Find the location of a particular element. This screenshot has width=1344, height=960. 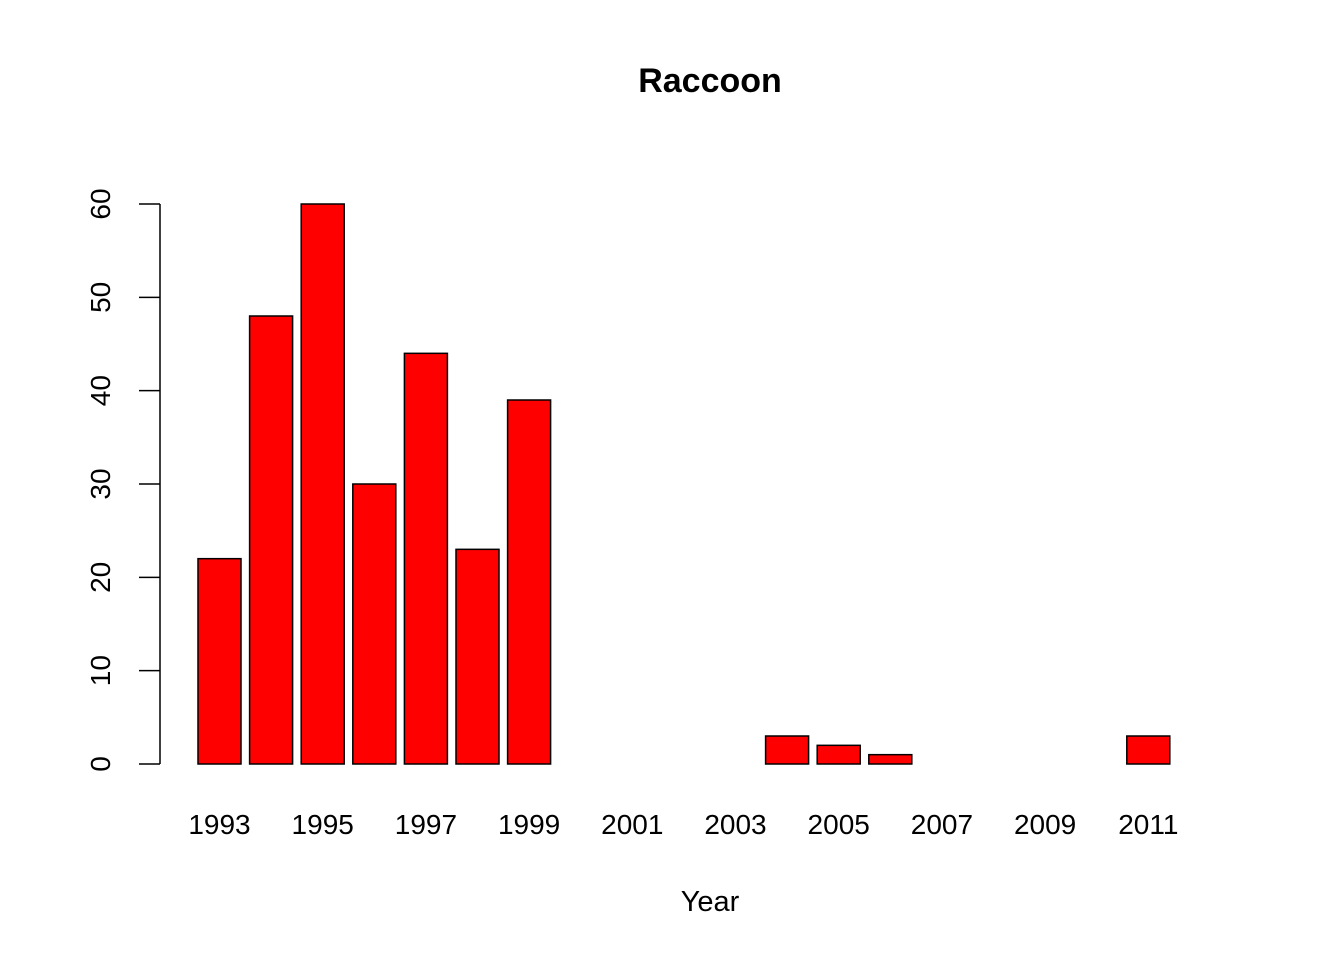

x-axis-label: Year is located at coordinates (710, 902).